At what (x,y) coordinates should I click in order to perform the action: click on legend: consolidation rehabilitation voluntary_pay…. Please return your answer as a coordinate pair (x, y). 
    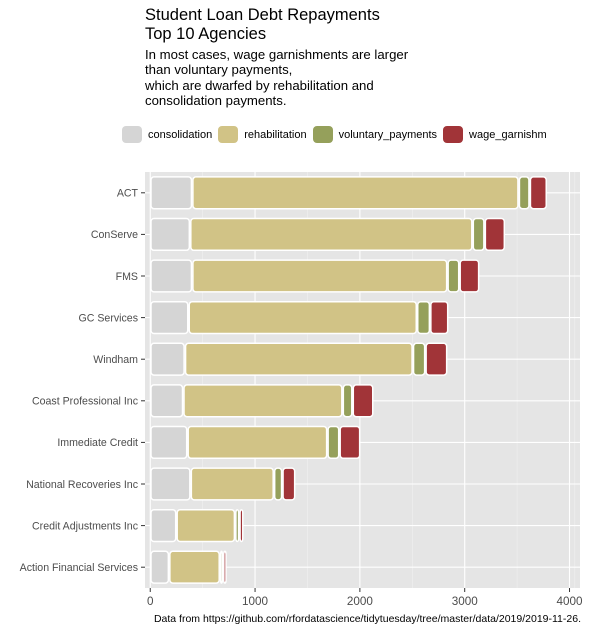
    Looking at the image, I should click on (355, 138).